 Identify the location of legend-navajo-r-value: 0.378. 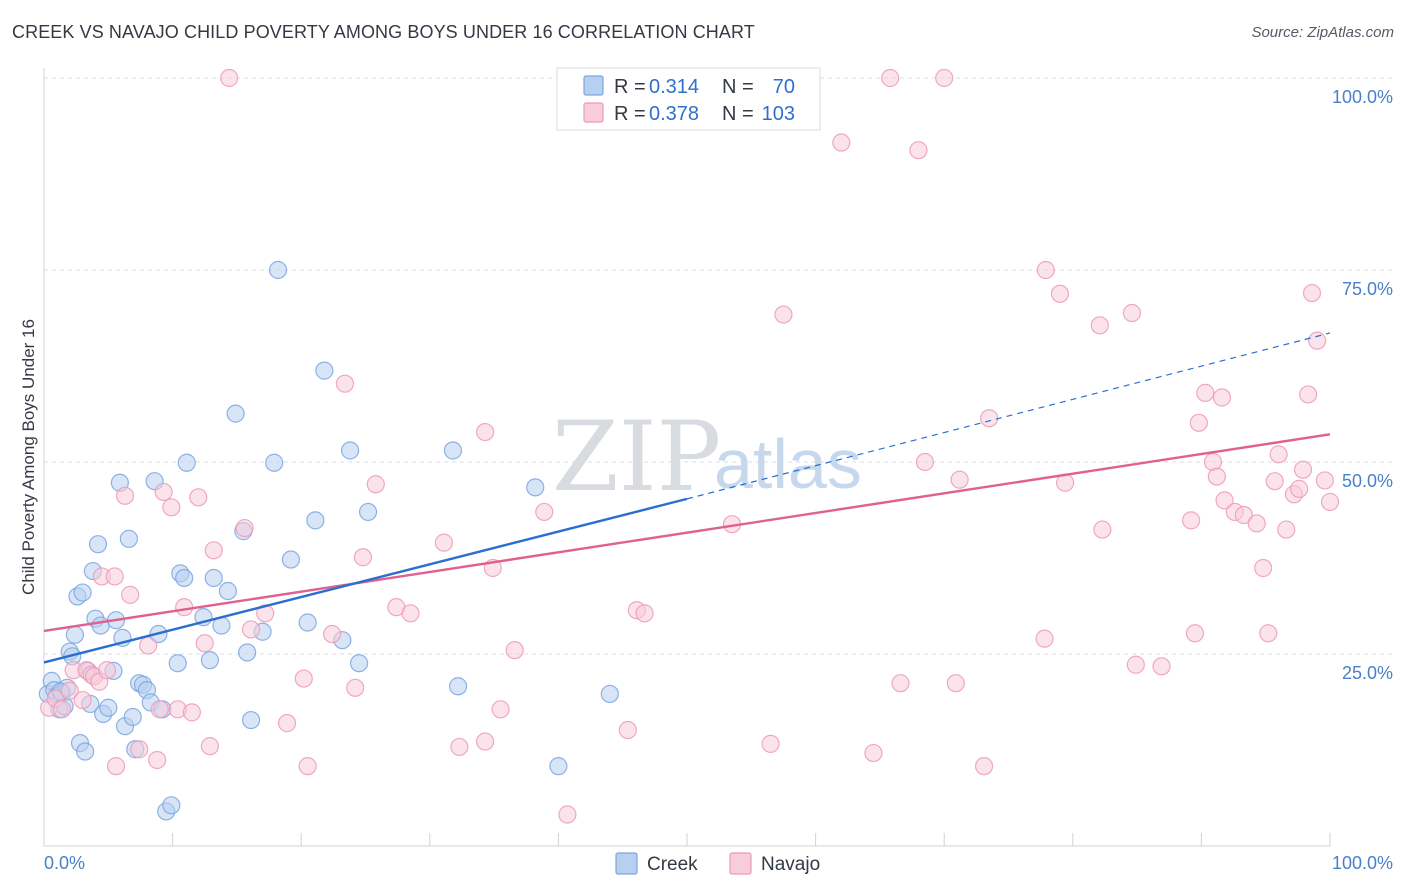
(674, 114).